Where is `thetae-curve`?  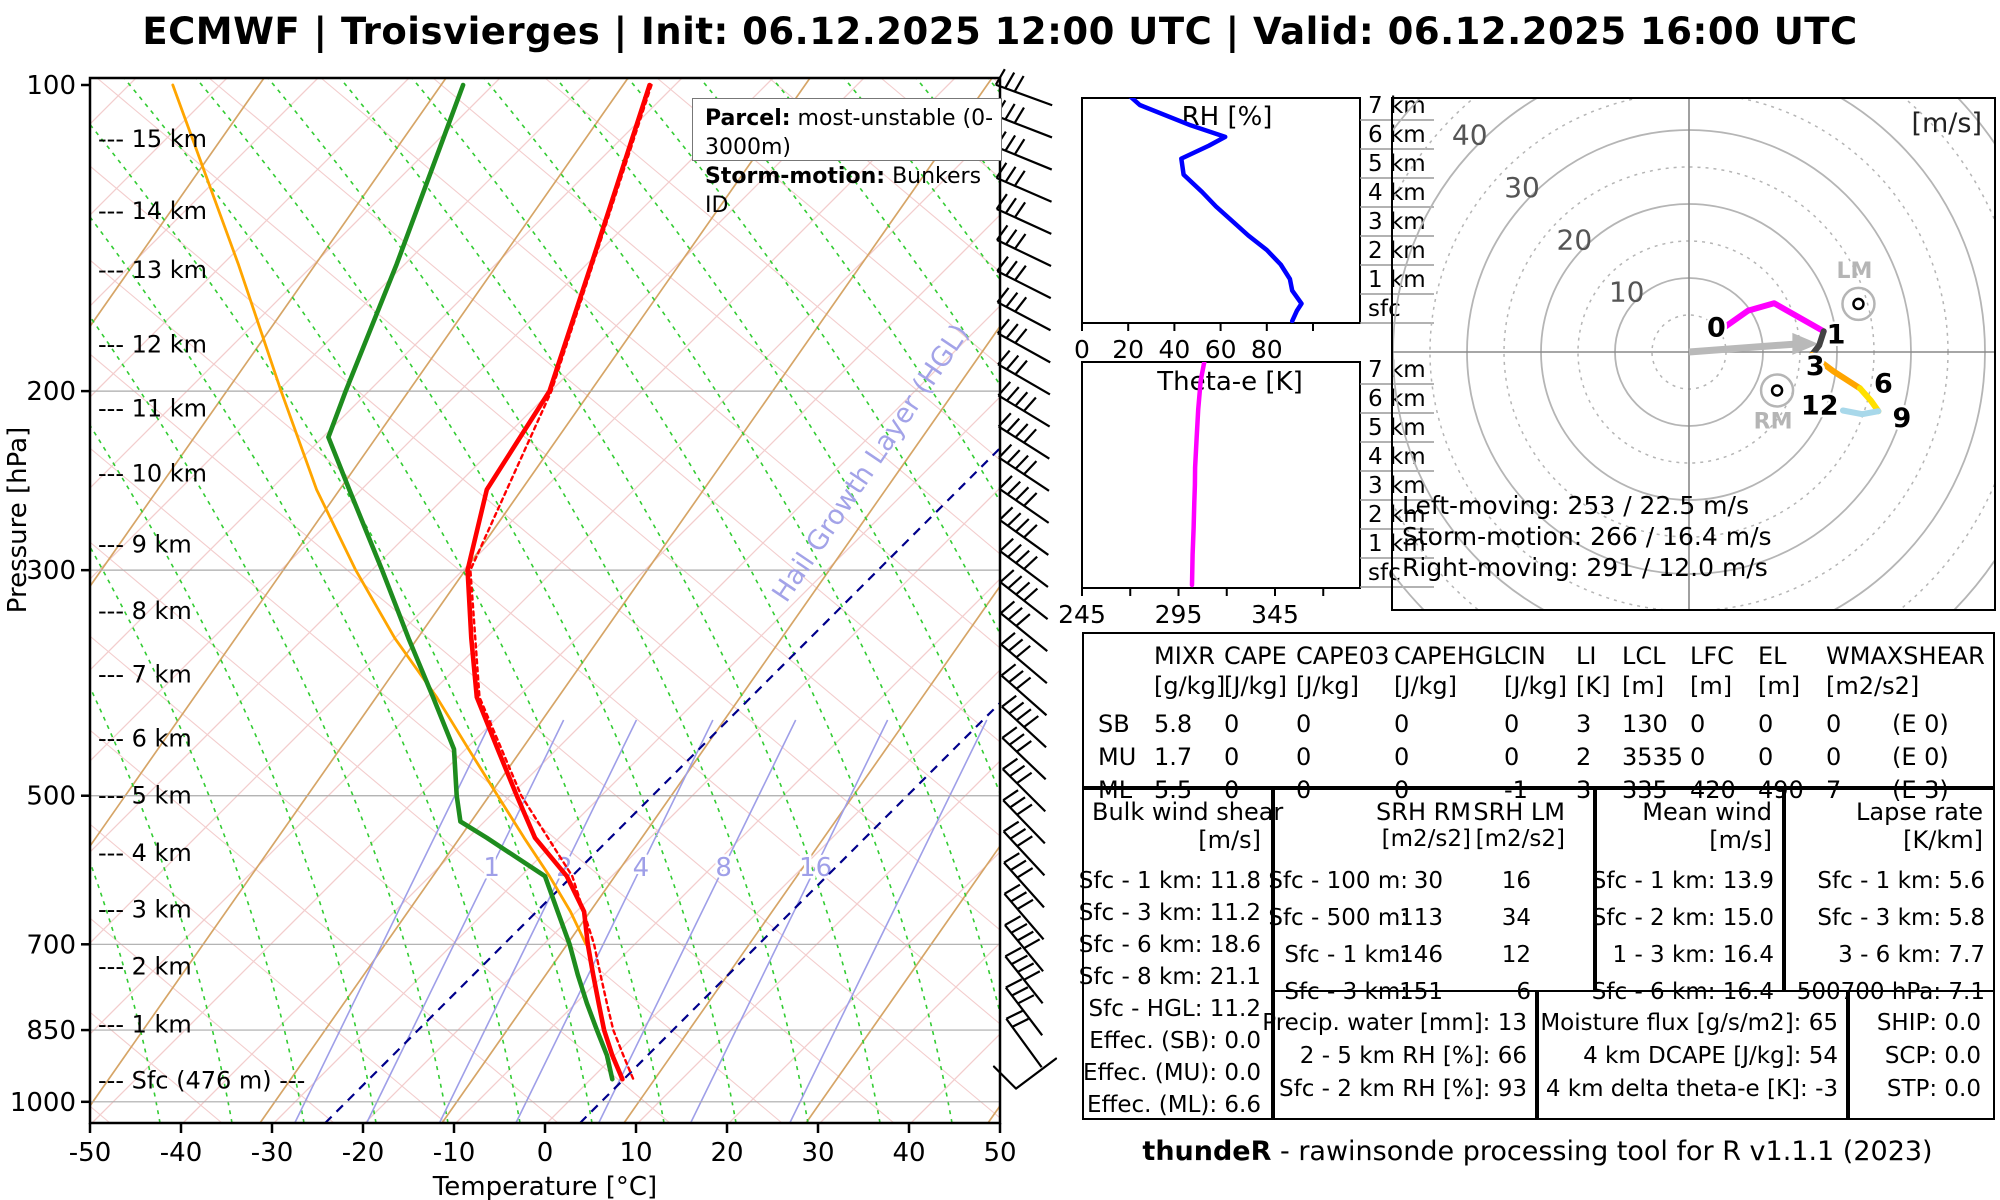
thetae-curve is located at coordinates (1198, 475).